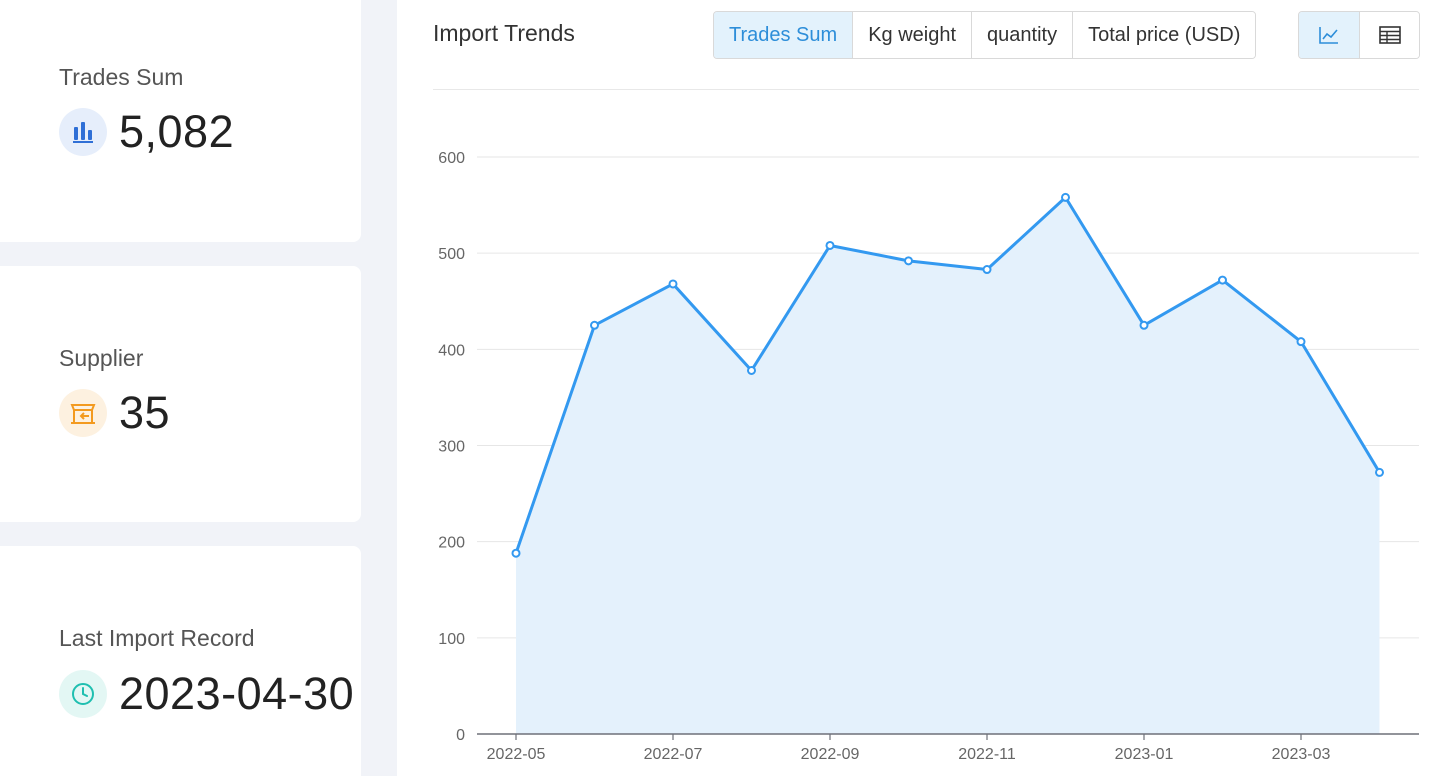 The image size is (1431, 776). I want to click on x-tick-label: 2023-03, so click(1301, 754).